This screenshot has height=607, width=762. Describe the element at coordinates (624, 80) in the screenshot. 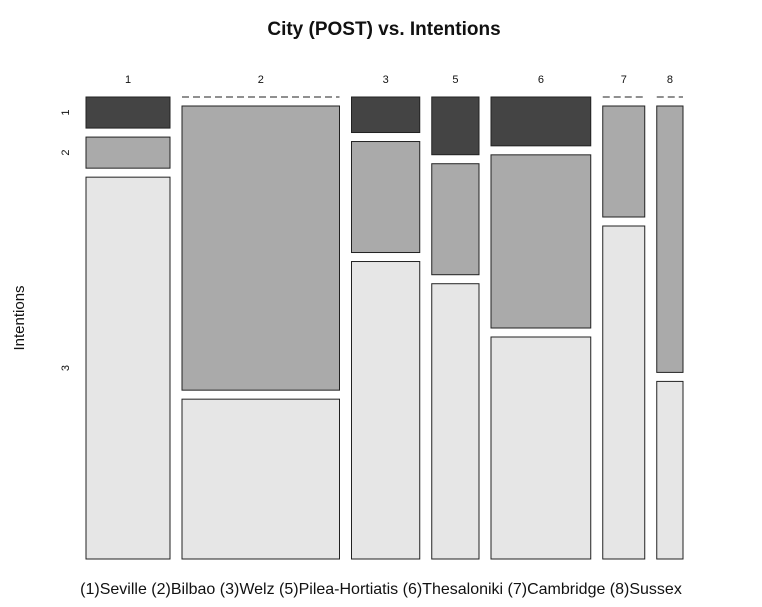

I see `x-tick-label: 7` at that location.